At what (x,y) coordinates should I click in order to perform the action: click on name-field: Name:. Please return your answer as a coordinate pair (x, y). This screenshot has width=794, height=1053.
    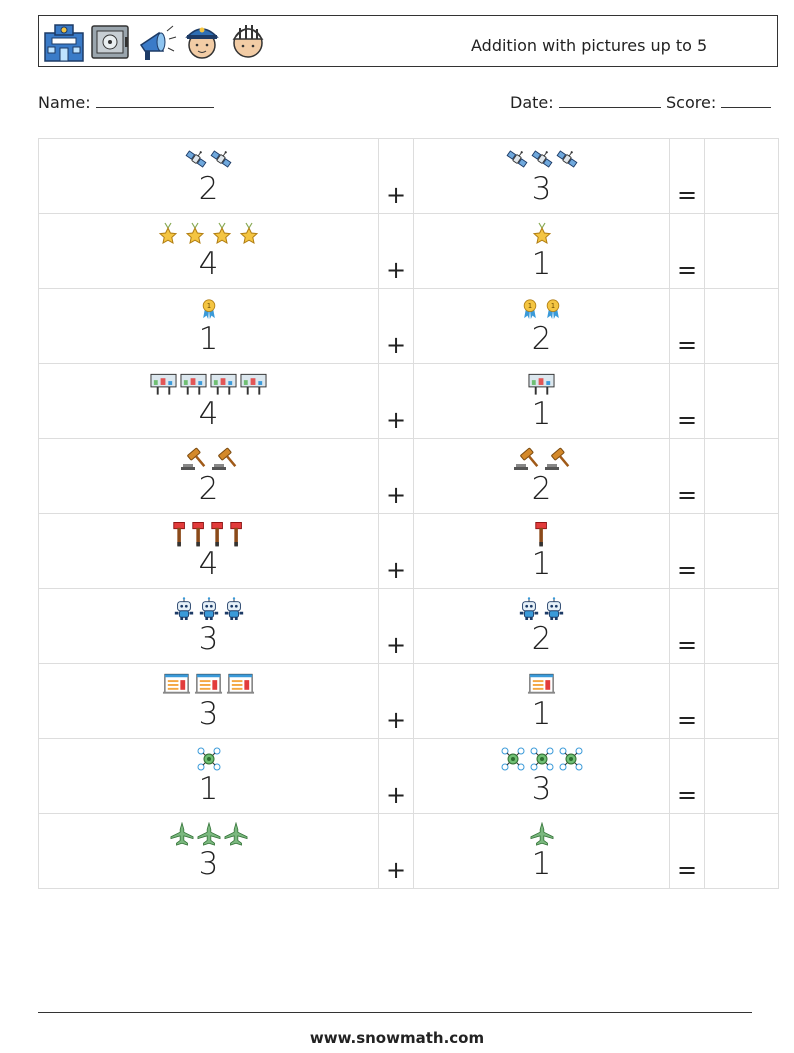
    Looking at the image, I should click on (126, 102).